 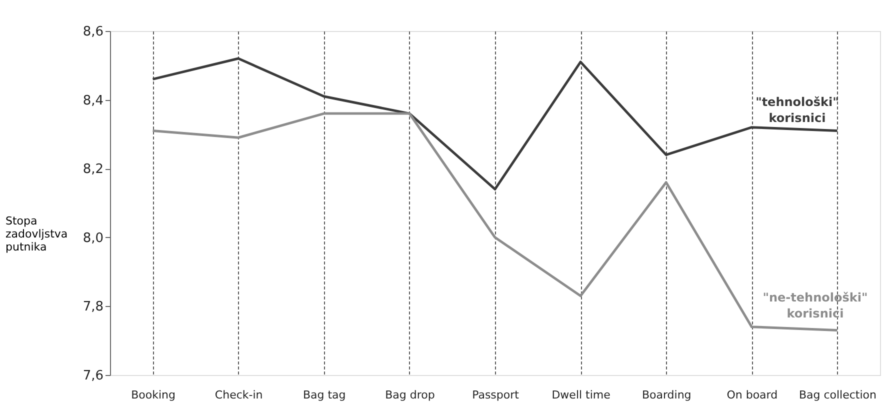 I want to click on y-tick-label: 8,2, so click(x=93, y=170).